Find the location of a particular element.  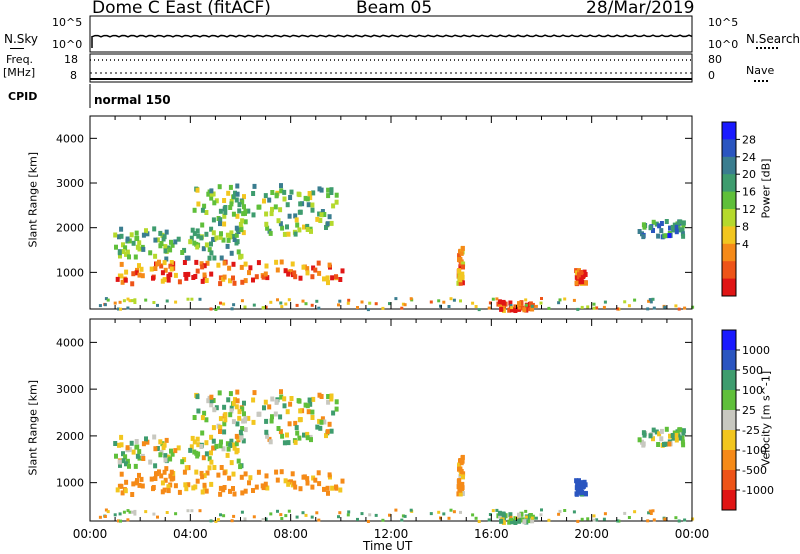

colorbar-tick-label: -100 is located at coordinates (754, 450).